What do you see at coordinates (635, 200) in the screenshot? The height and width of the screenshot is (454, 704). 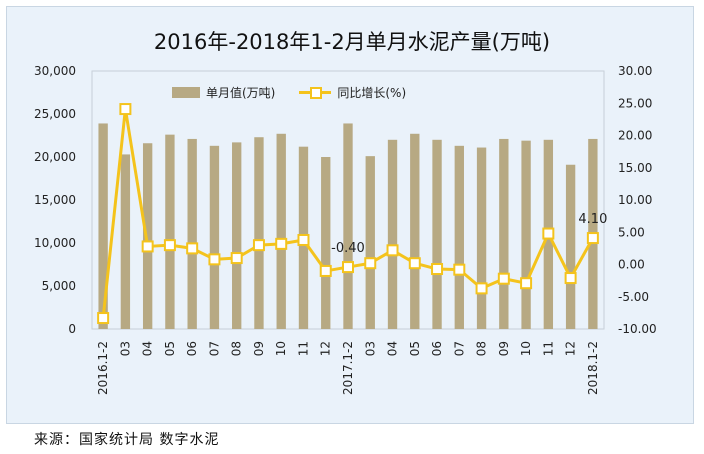 I see `y-right-tick-label: 10.00` at bounding box center [635, 200].